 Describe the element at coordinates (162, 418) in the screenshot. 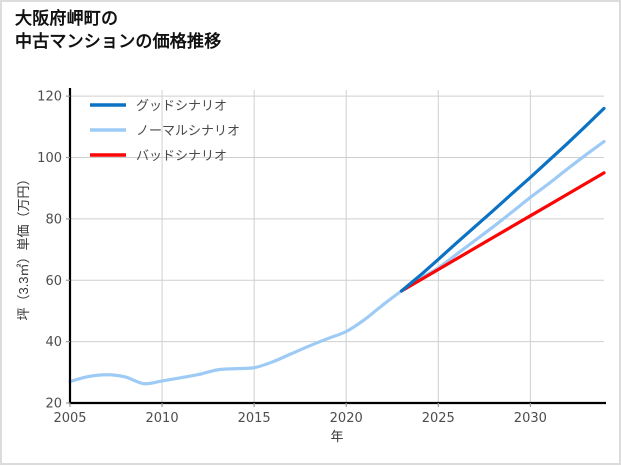

I see `x-tick-label: 2010` at that location.